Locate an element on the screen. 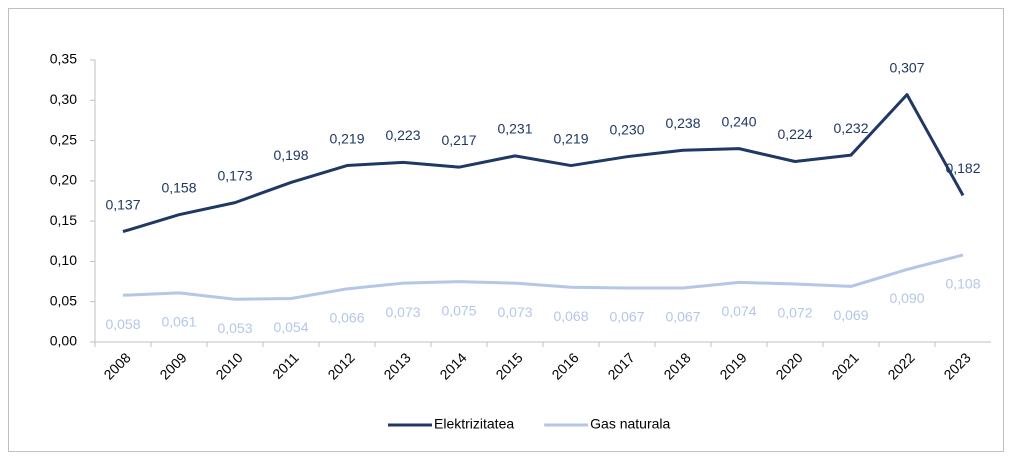 This screenshot has height=460, width=1012. data-label: 0,307 is located at coordinates (906, 67).